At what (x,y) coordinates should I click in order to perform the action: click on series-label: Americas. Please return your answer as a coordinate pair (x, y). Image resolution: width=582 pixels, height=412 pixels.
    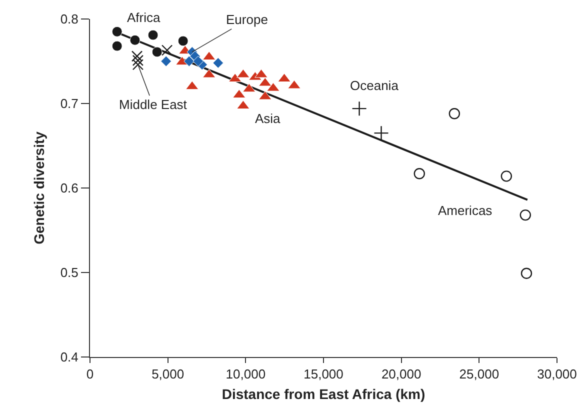
    Looking at the image, I should click on (465, 210).